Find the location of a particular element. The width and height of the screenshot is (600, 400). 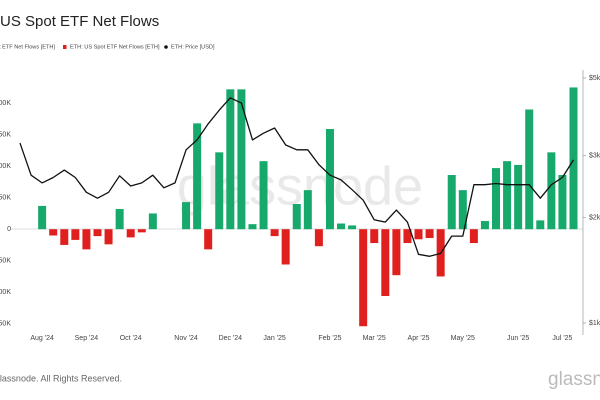

y-tick-label: -100K is located at coordinates (5, 292).